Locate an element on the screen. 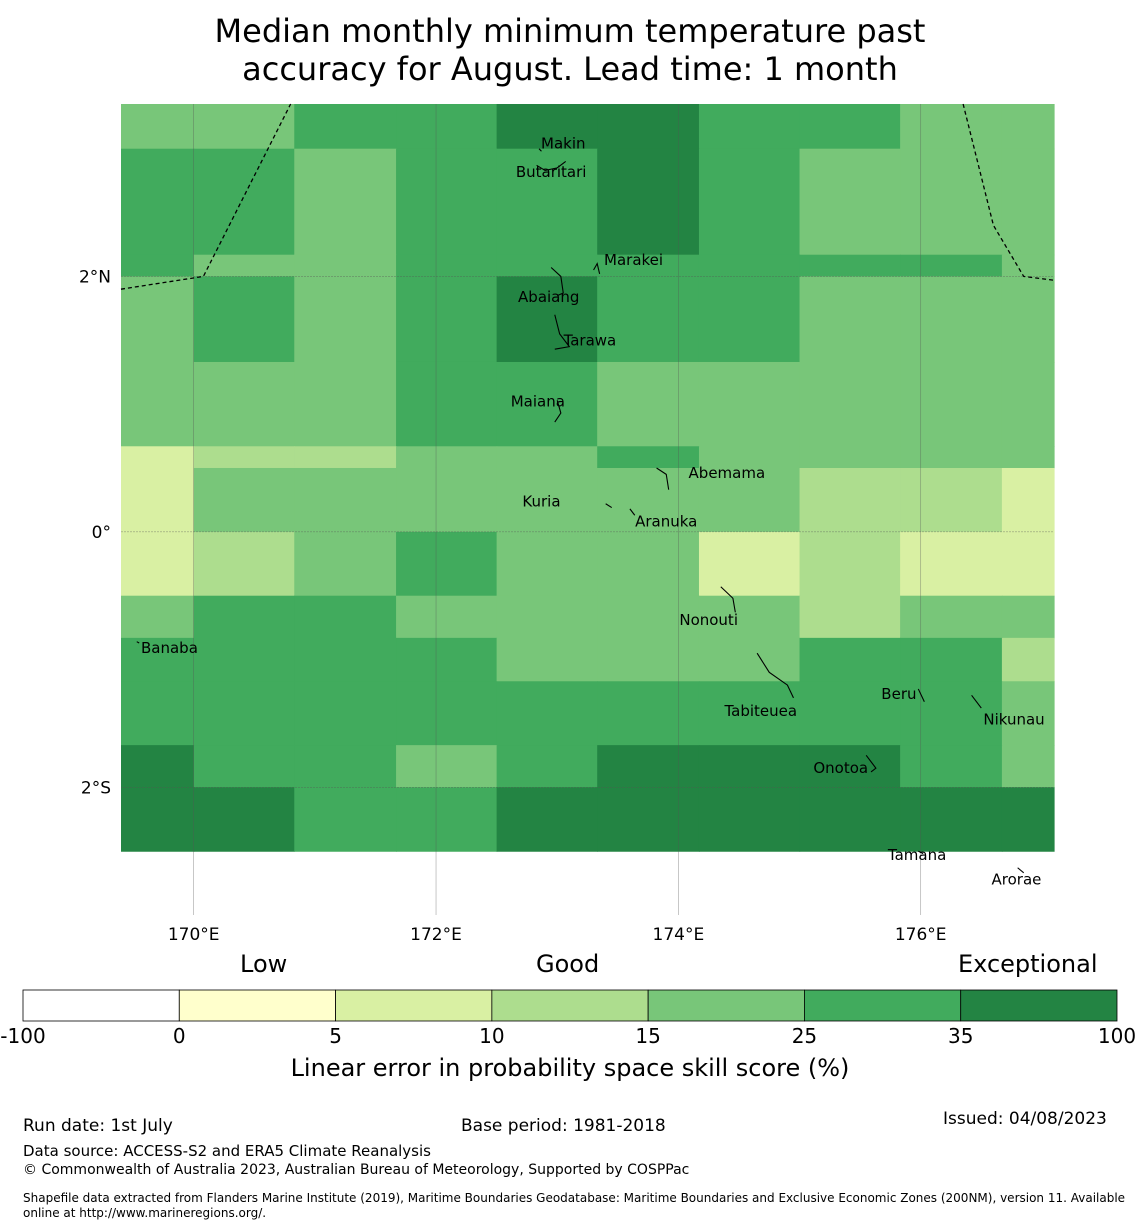  colorbar-tick-label: -100 is located at coordinates (23, 1036).